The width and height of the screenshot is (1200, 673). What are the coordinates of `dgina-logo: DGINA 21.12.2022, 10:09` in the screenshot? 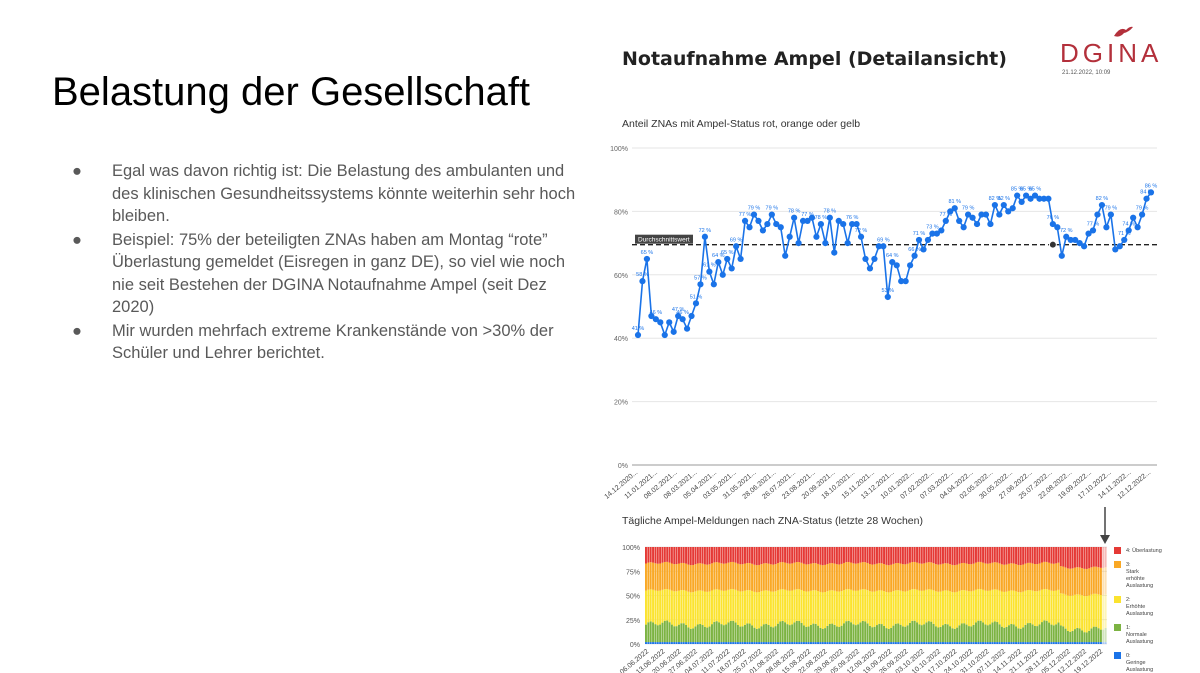 It's located at (1120, 52).